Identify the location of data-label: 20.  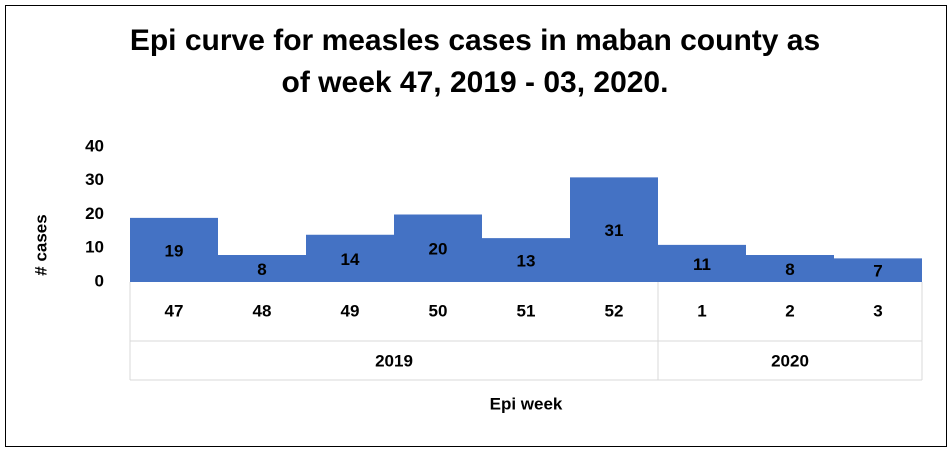
(438, 249).